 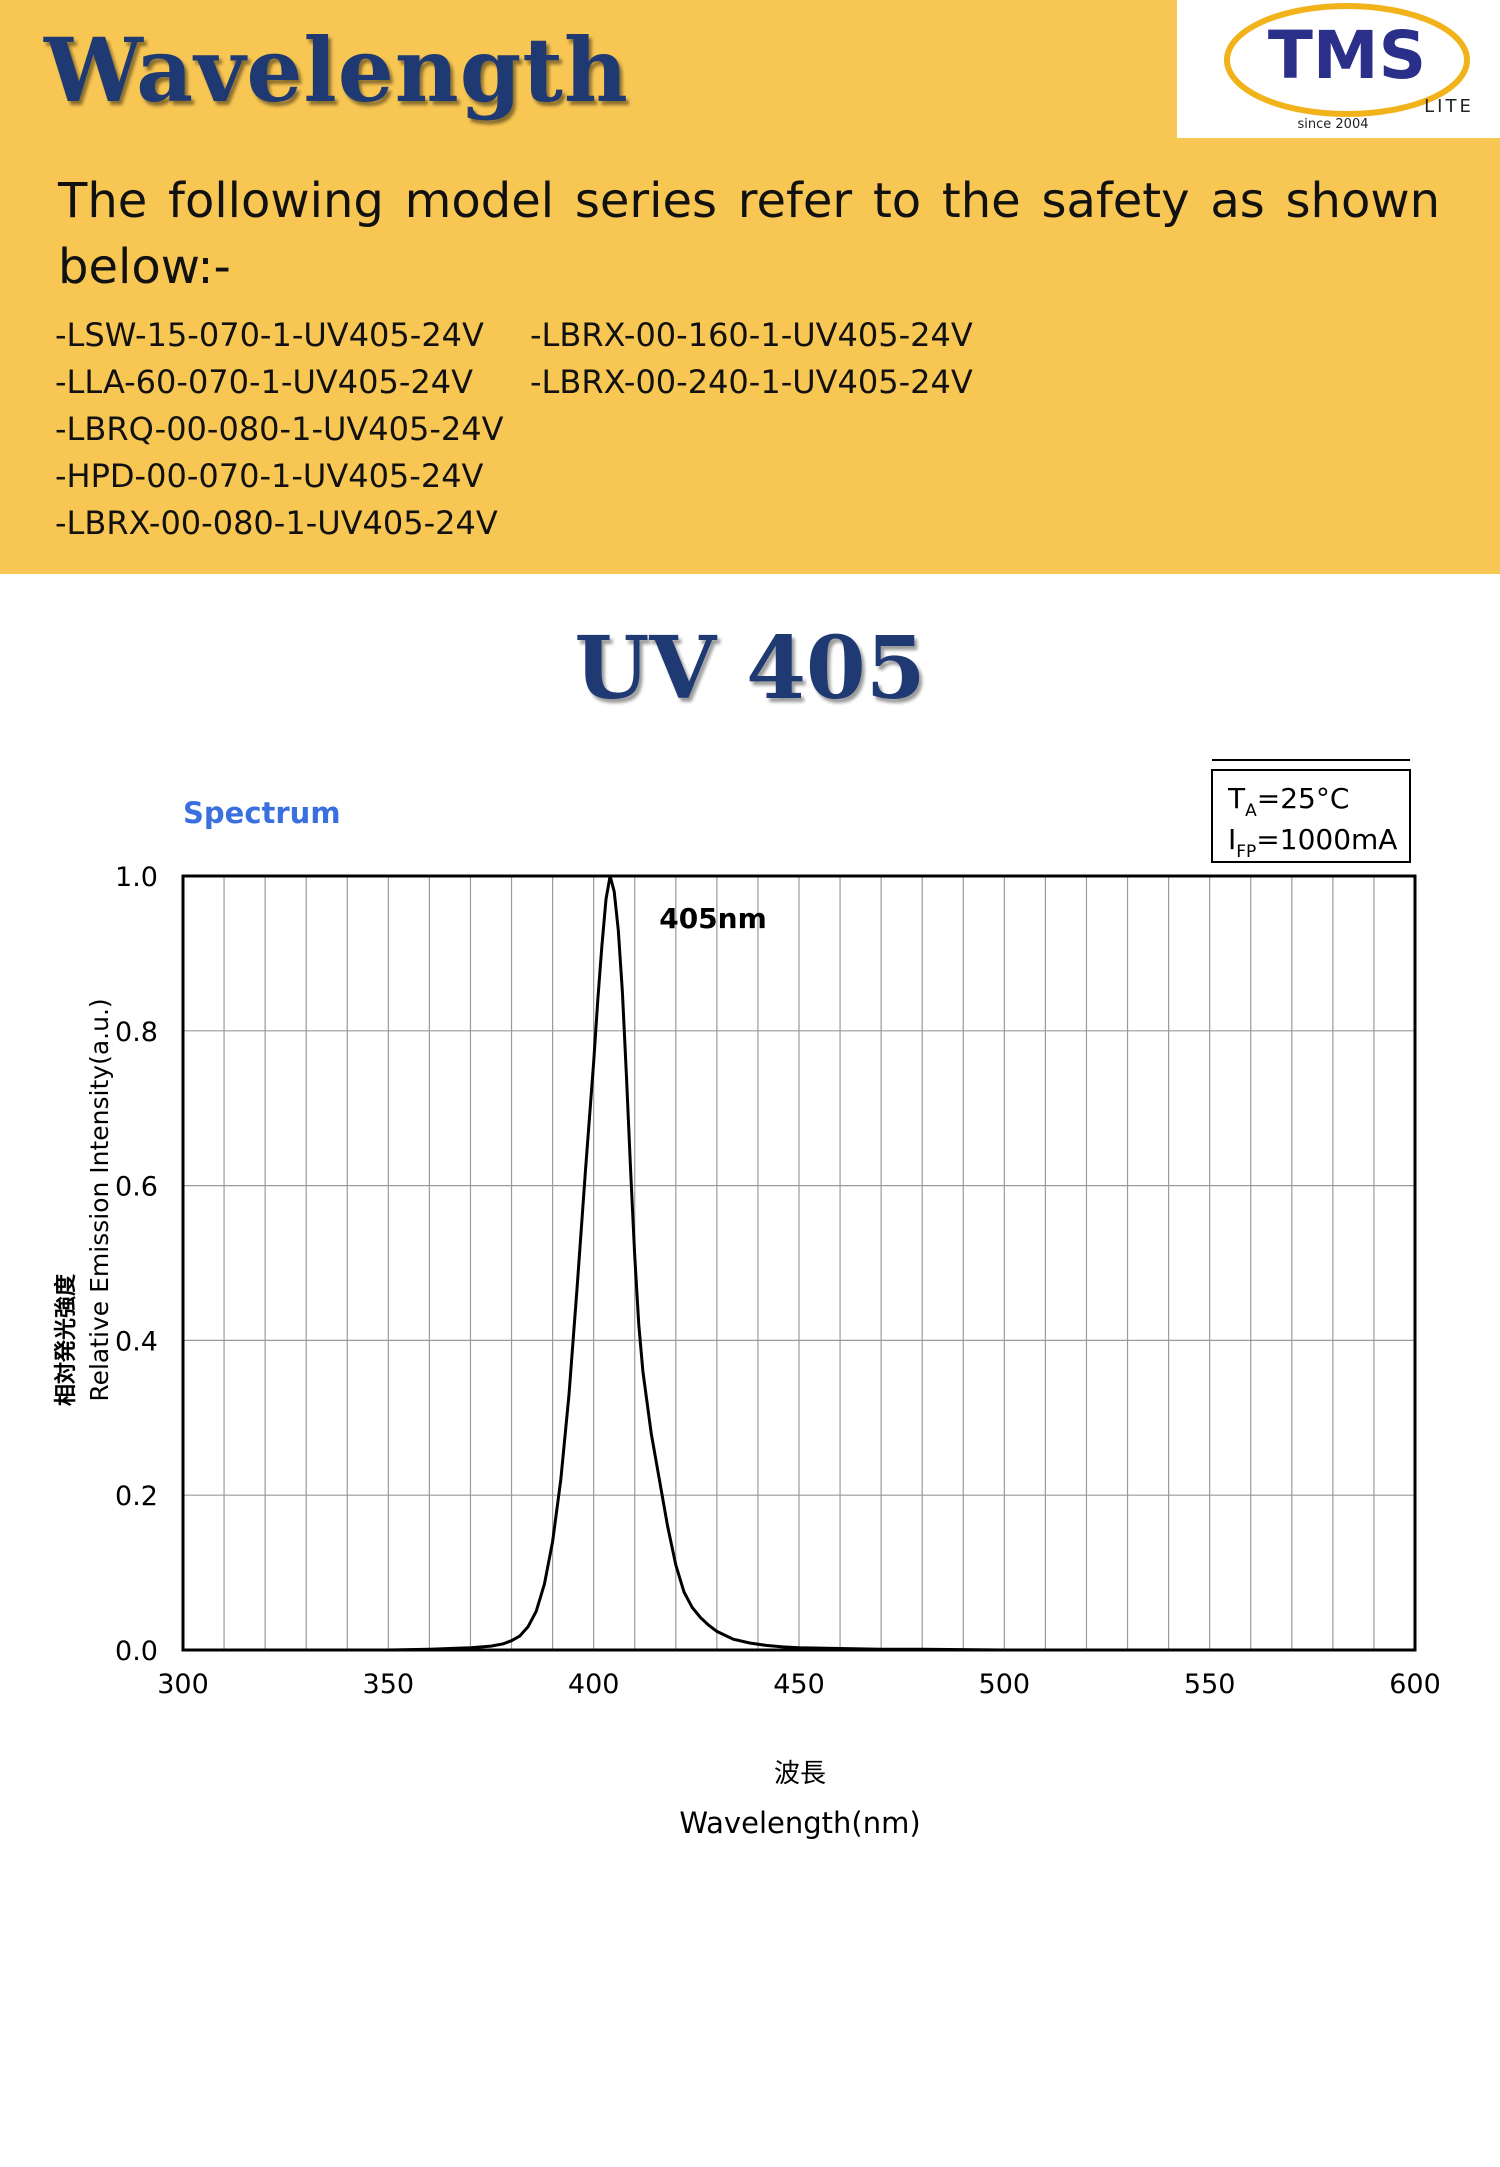 I want to click on ta-condition: TA=25°C, so click(x=1288, y=801).